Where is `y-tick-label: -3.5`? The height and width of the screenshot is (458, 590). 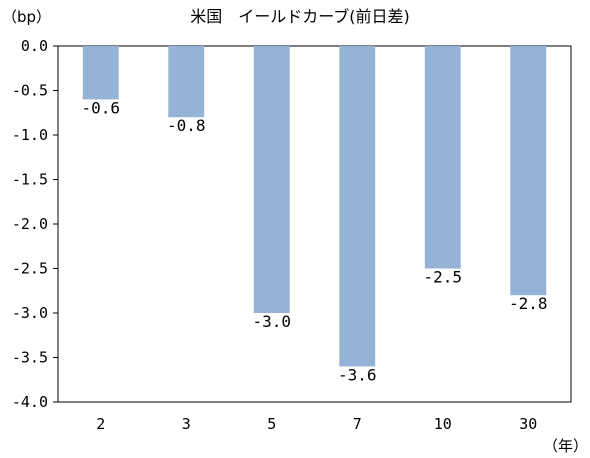 y-tick-label: -3.5 is located at coordinates (30, 358).